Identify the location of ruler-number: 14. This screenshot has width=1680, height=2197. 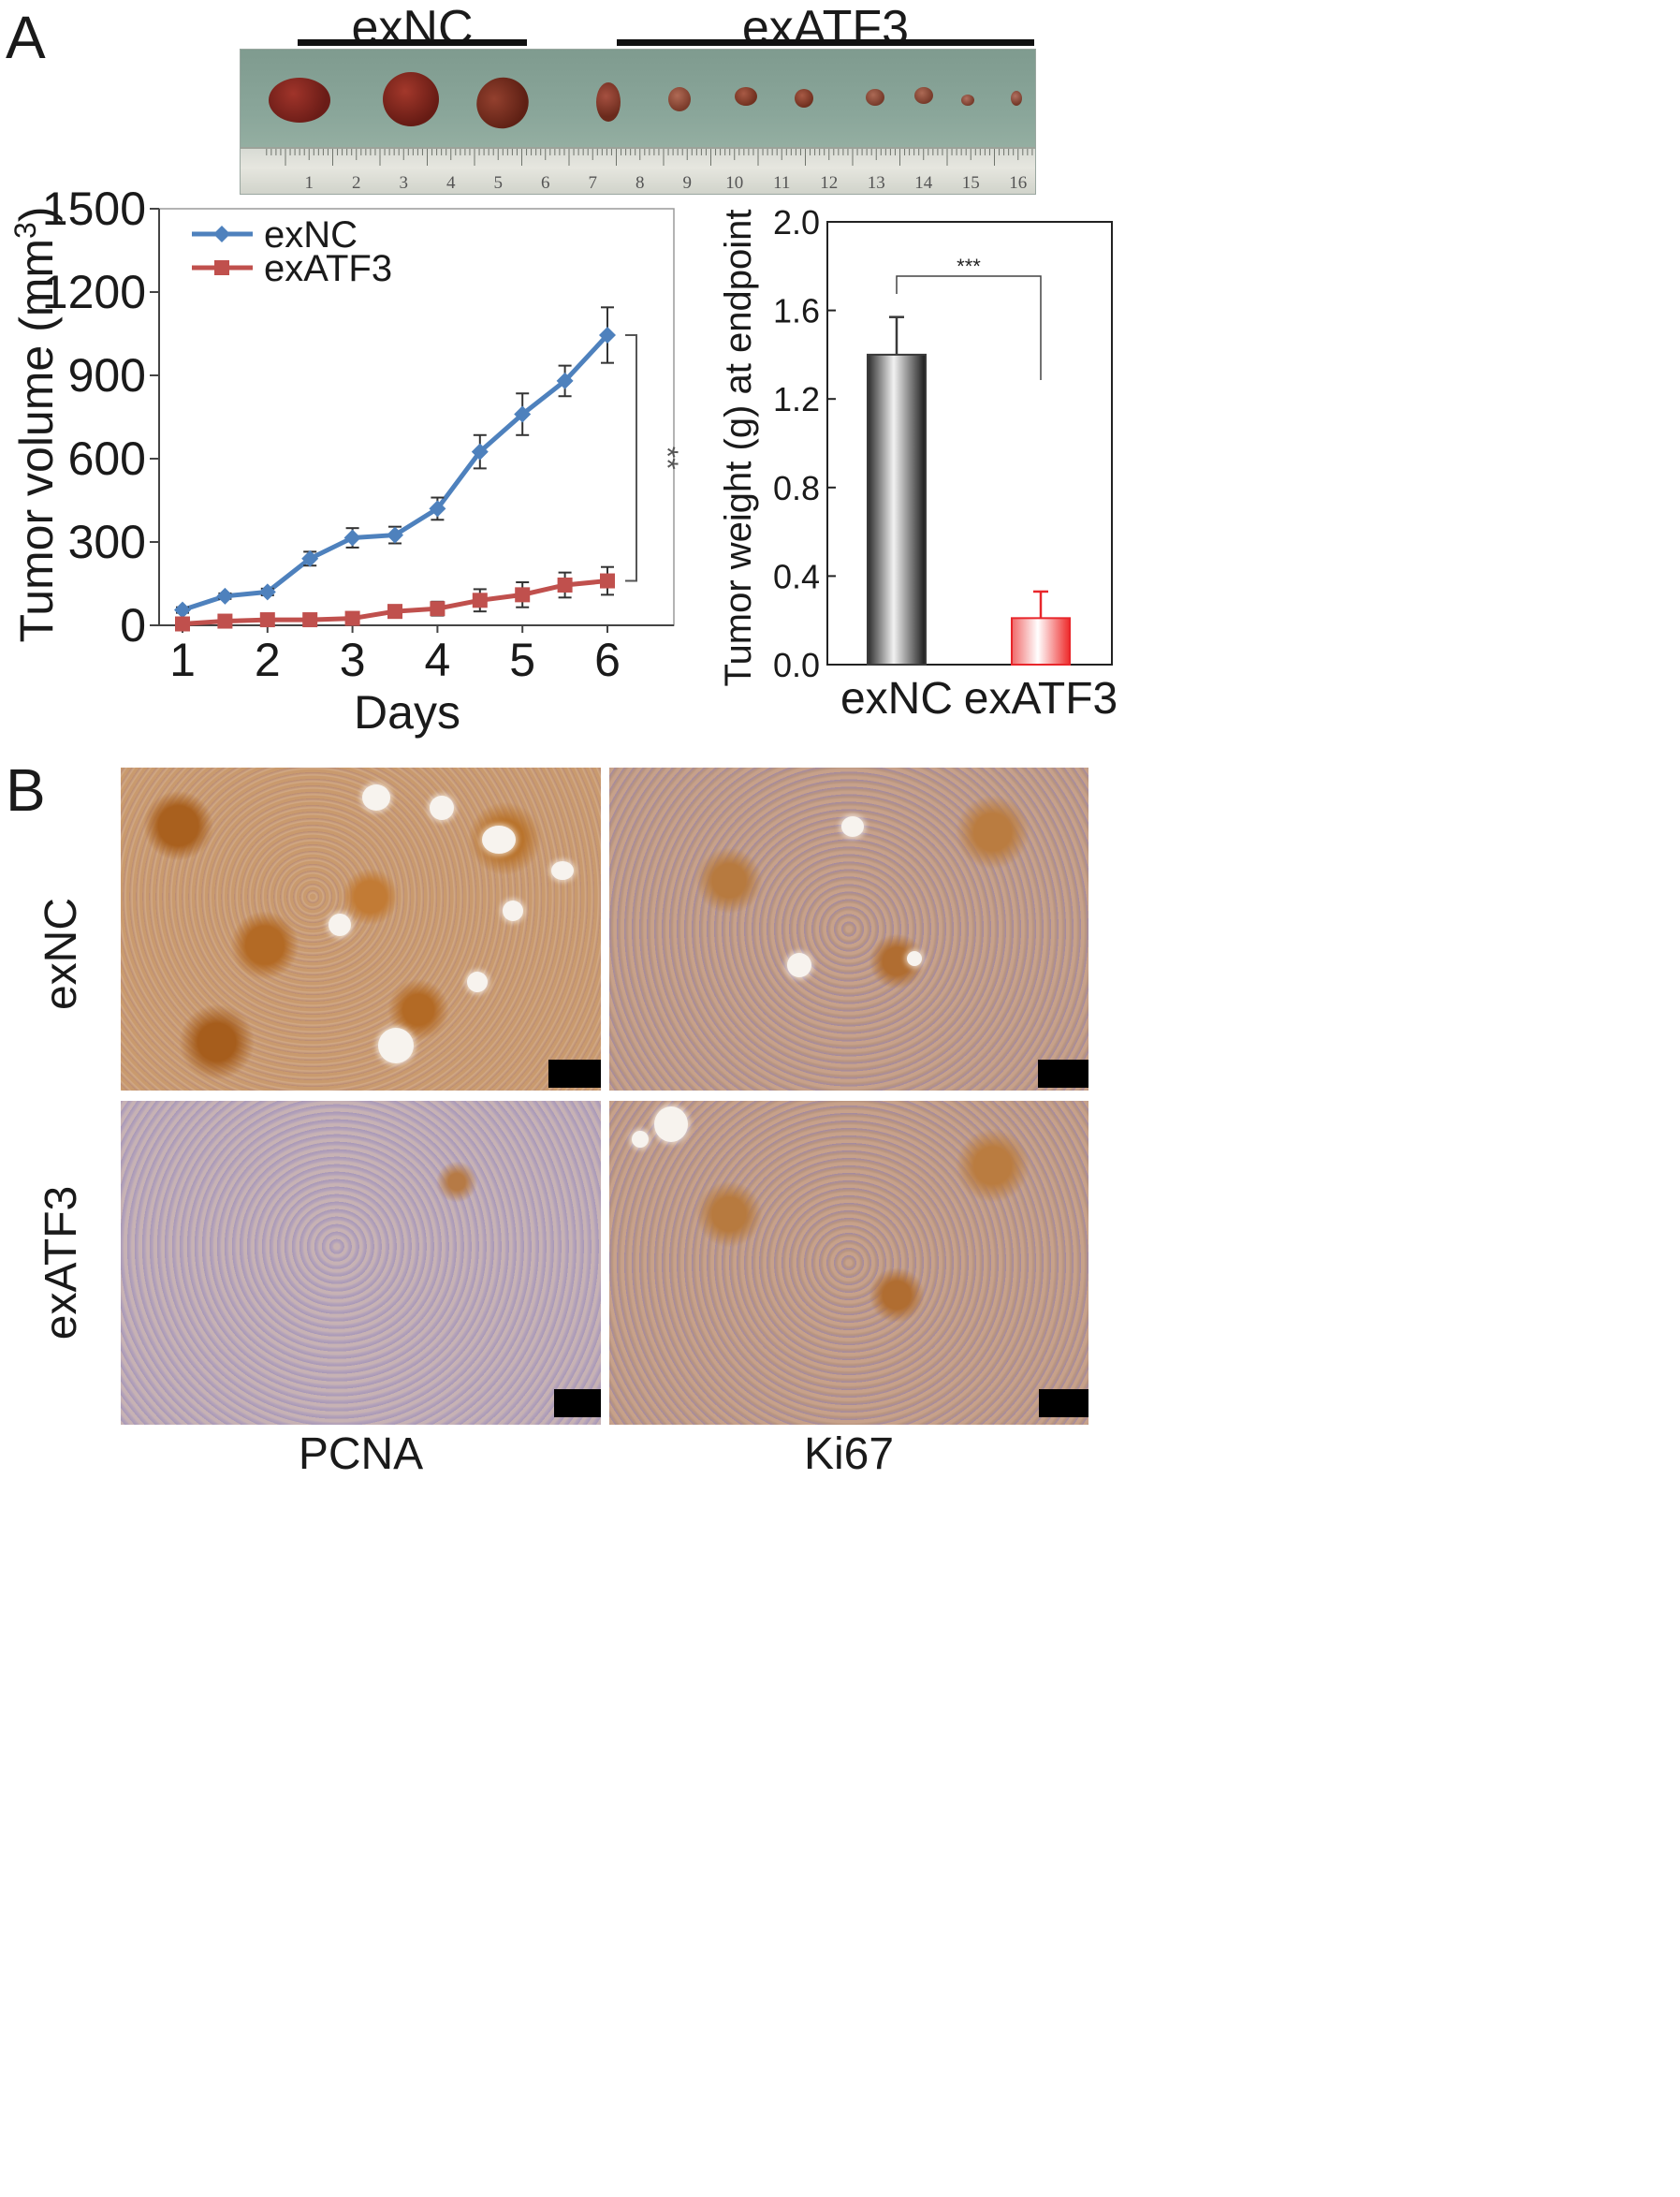
(923, 183).